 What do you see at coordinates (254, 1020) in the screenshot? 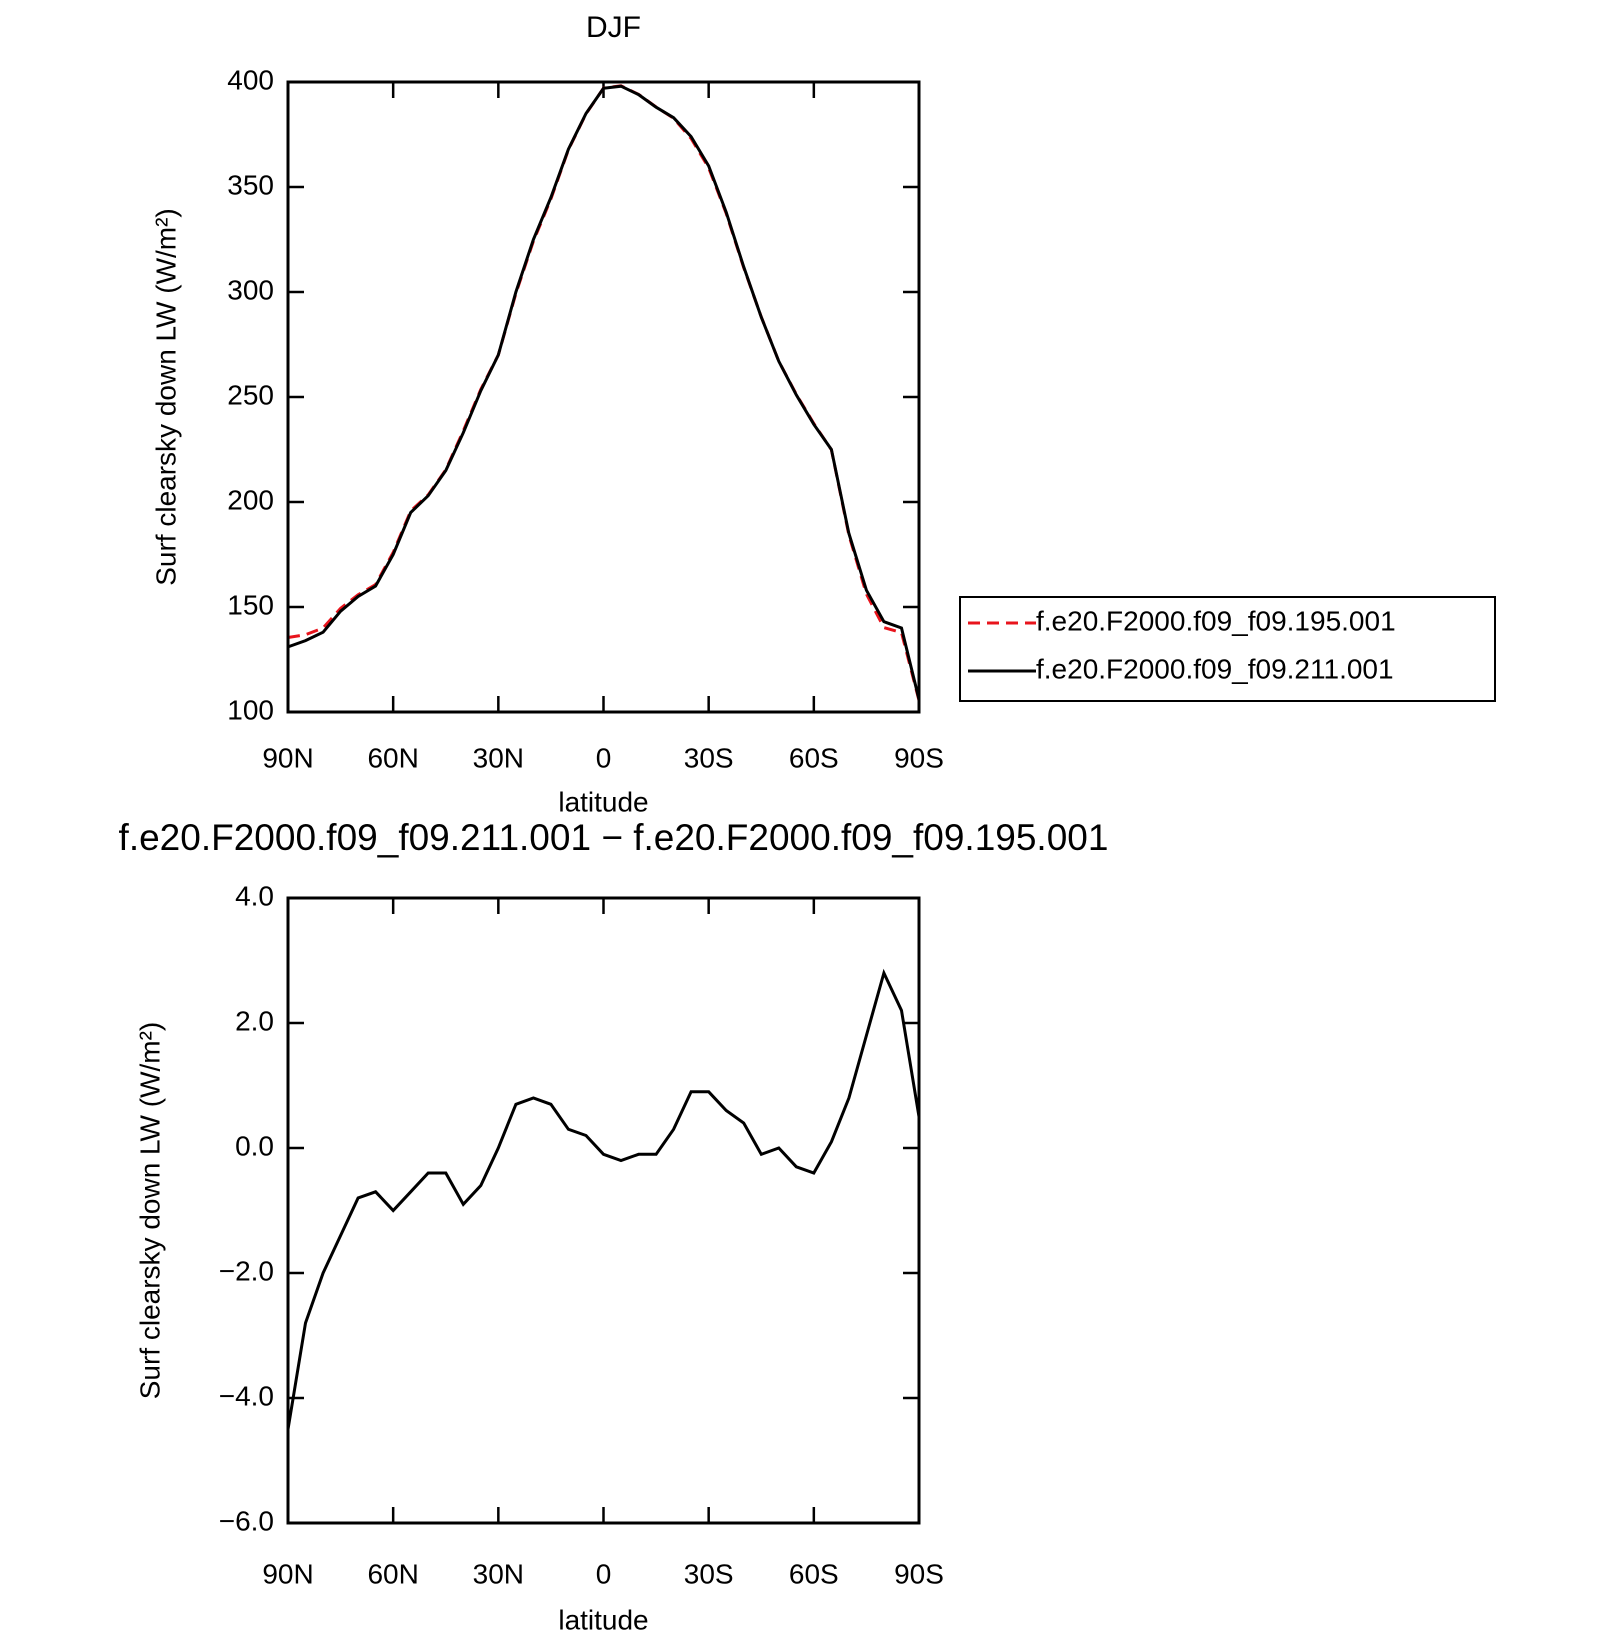
I see `y-tick-label: 2.0` at bounding box center [254, 1020].